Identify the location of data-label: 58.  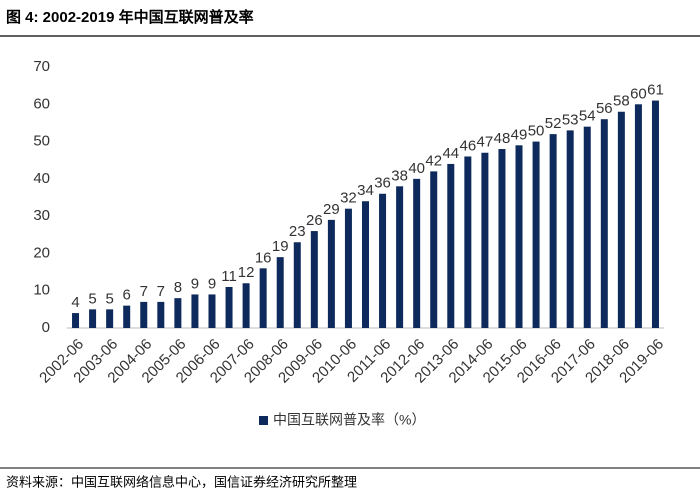
(621, 101).